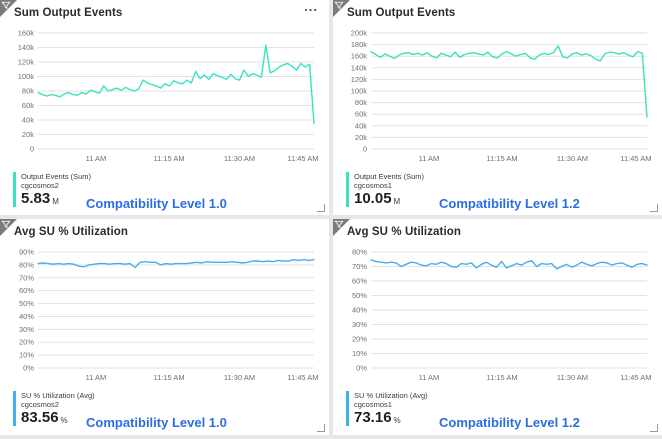 The height and width of the screenshot is (439, 662). I want to click on legend: SU % Utilization (Avg) cgcosmos2 83.56 %, so click(54, 408).